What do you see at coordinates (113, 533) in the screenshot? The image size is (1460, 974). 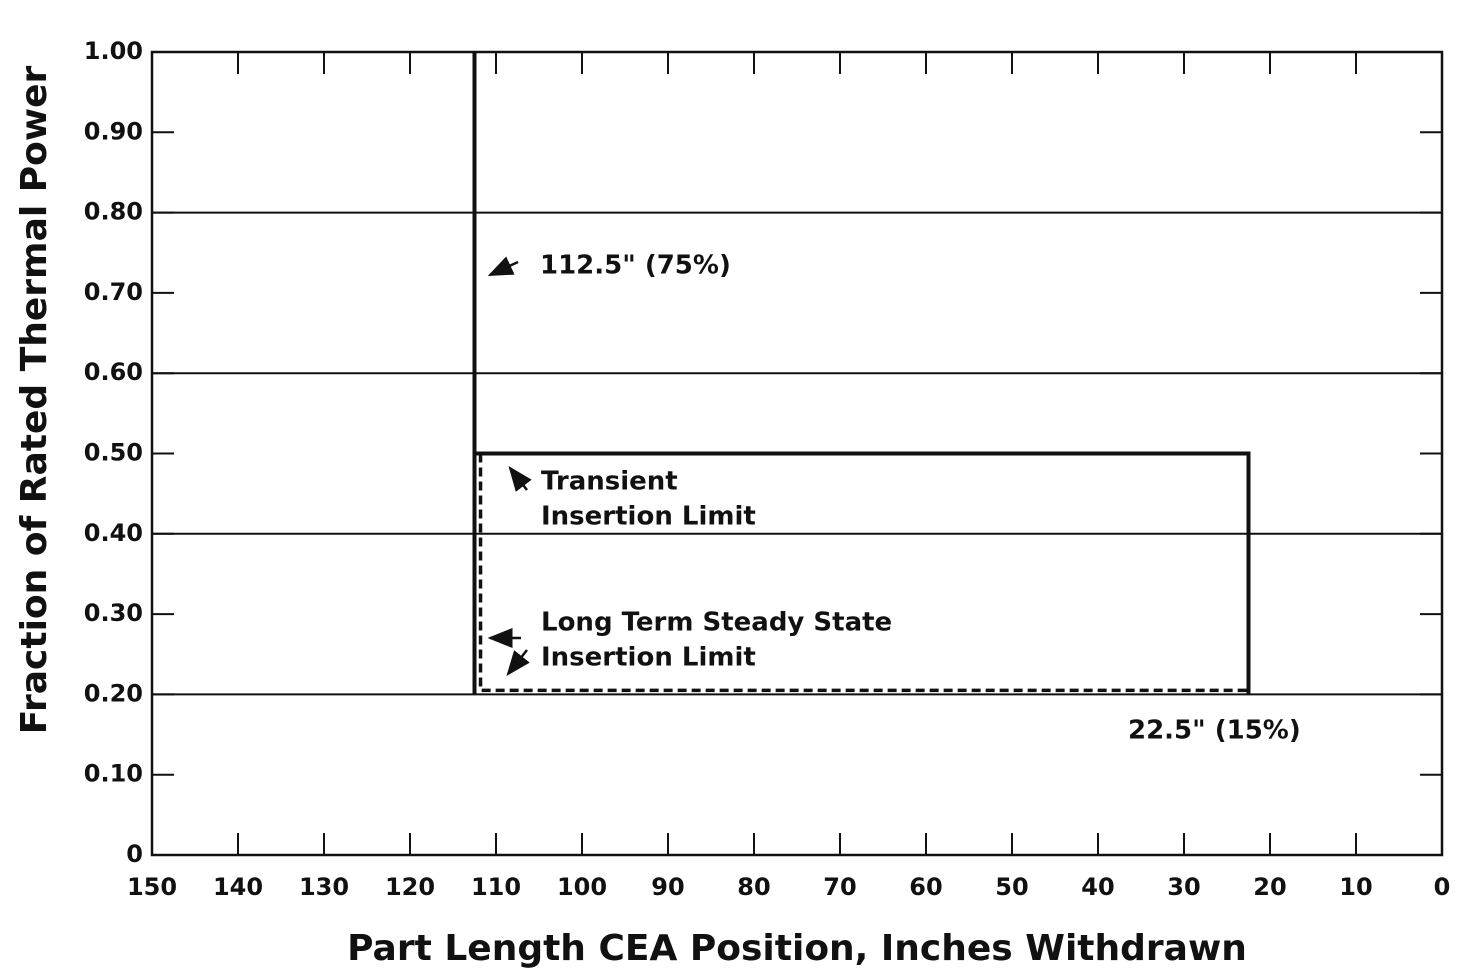 I see `y-tick-label: 0.40` at bounding box center [113, 533].